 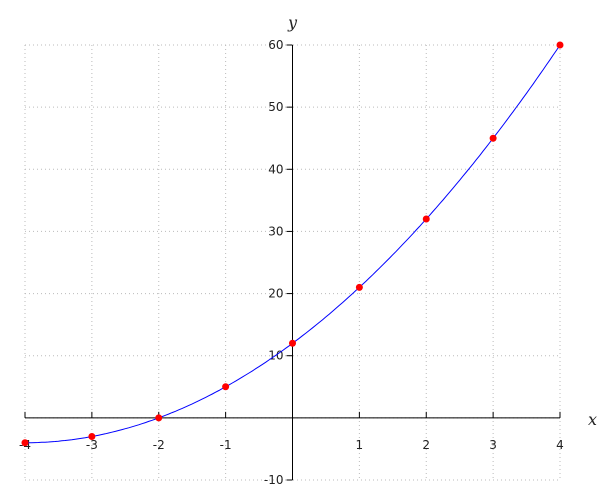 What do you see at coordinates (159, 445) in the screenshot?
I see `x-tick-label: -2` at bounding box center [159, 445].